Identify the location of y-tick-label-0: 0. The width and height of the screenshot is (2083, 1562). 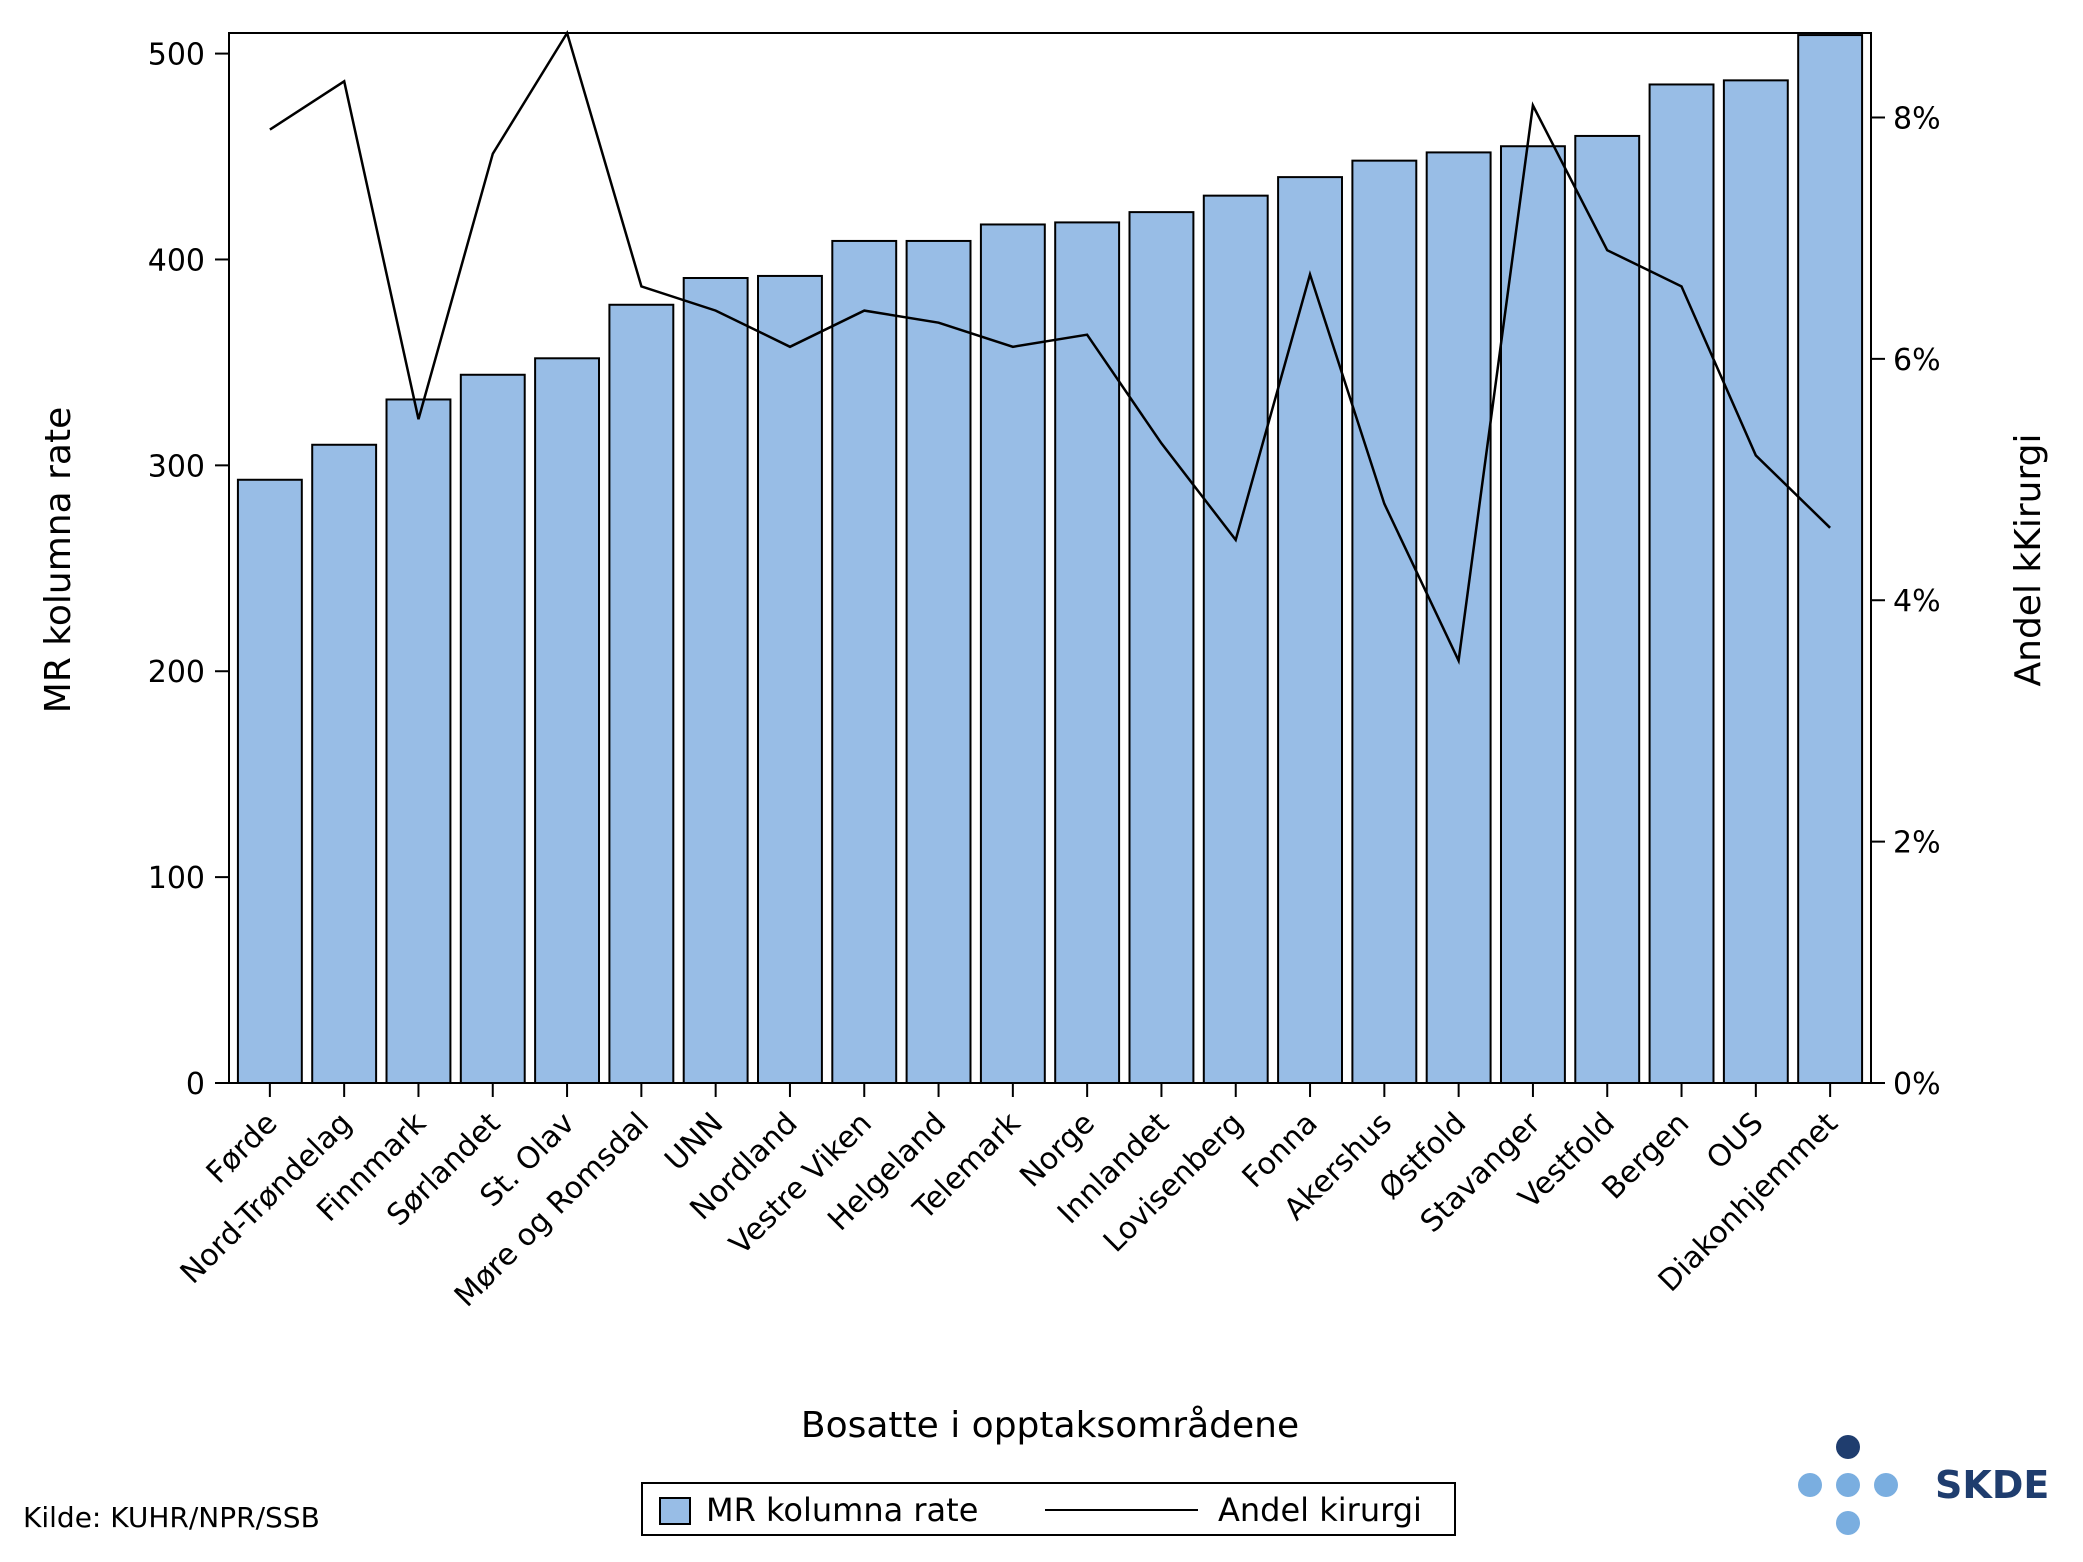
(195, 1084).